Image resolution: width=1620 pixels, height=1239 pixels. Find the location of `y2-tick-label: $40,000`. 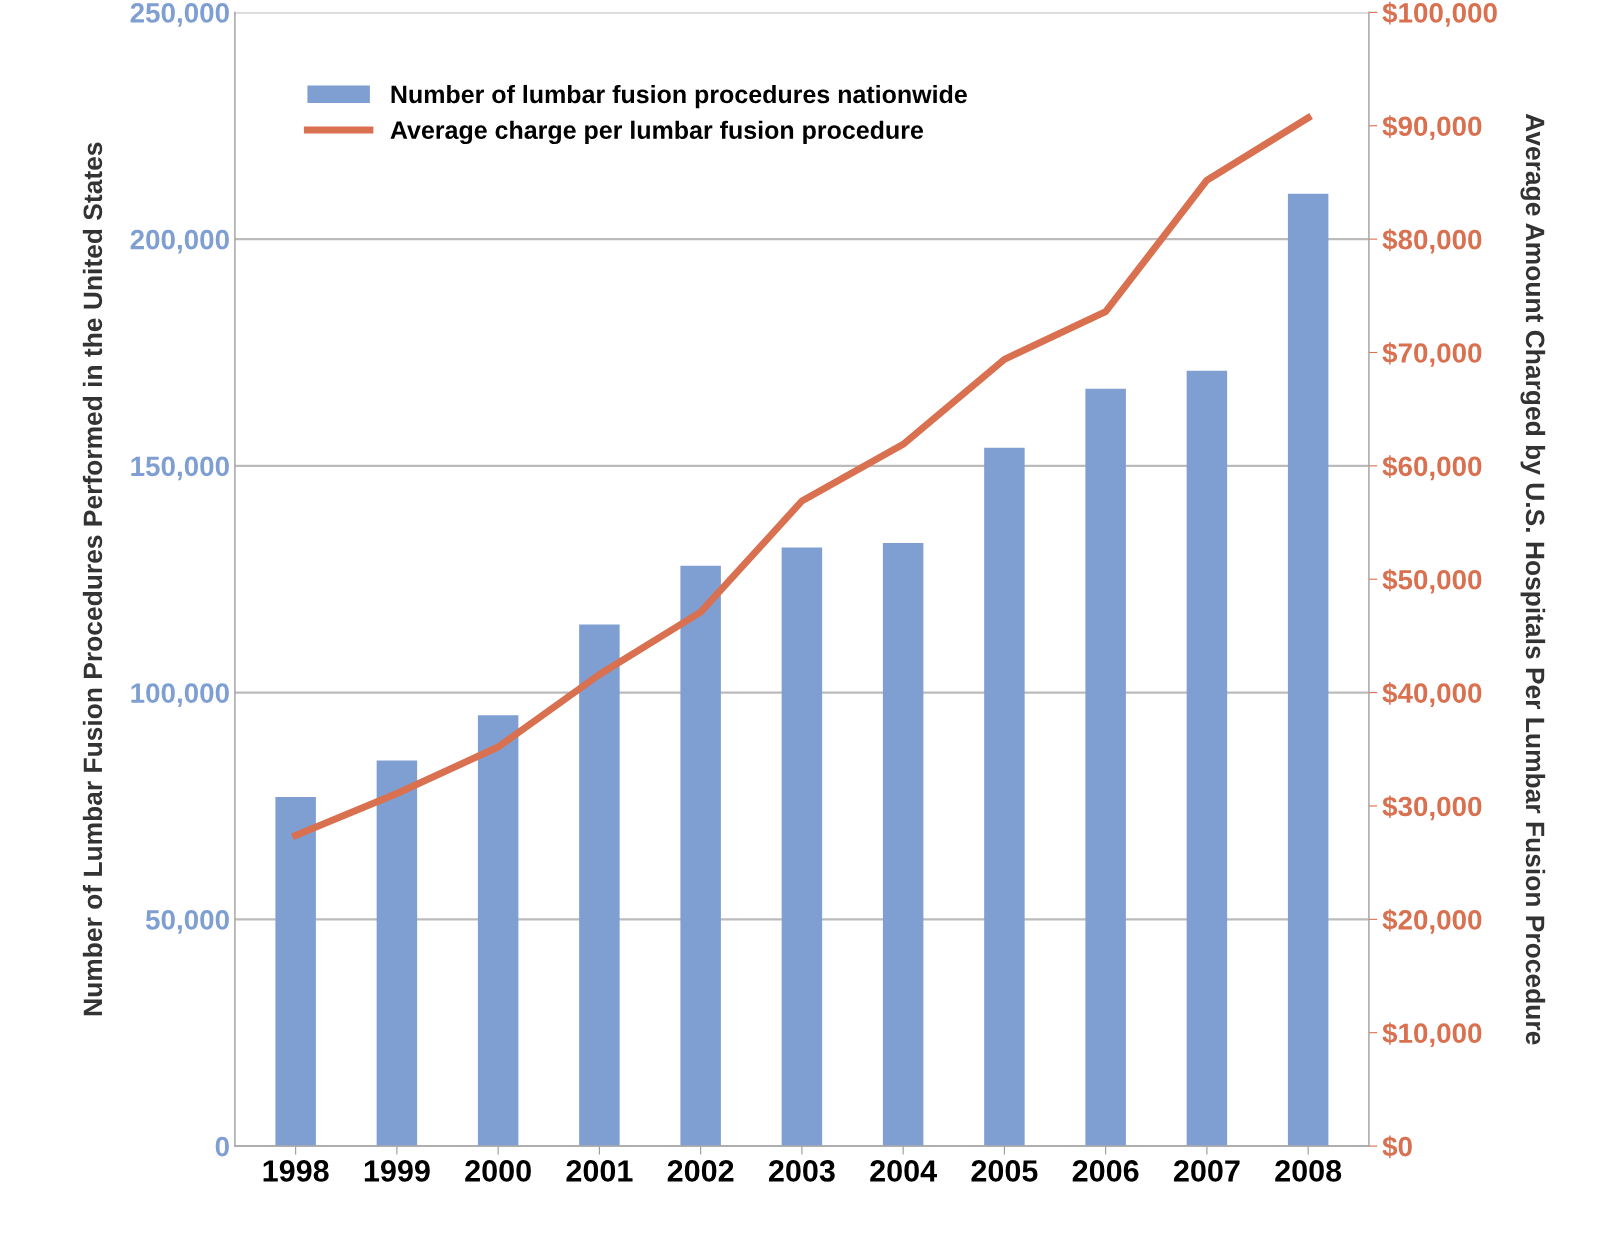

y2-tick-label: $40,000 is located at coordinates (1432, 694).